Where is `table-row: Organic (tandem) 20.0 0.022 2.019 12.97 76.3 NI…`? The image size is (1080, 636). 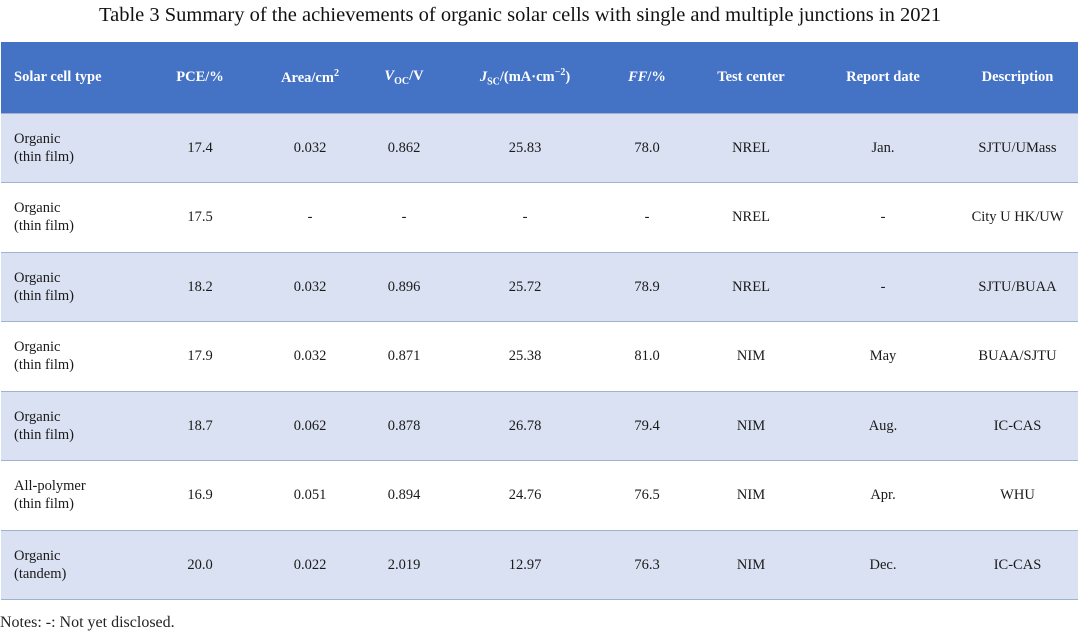
table-row: Organic (tandem) 20.0 0.022 2.019 12.97 76.3 NI… is located at coordinates (539, 564).